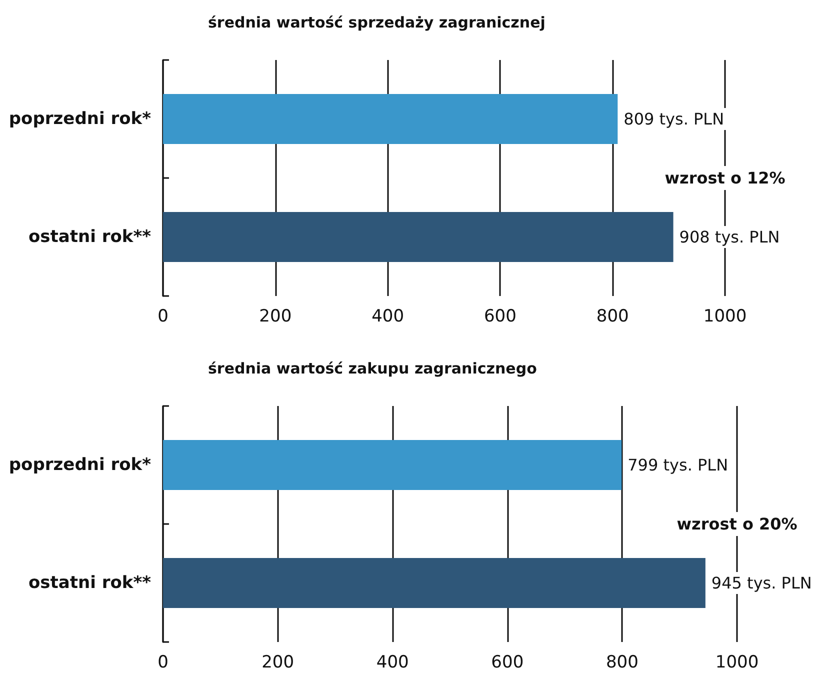 This screenshot has height=692, width=833. What do you see at coordinates (674, 119) in the screenshot?
I see `data-label: 809 tys. PLN` at bounding box center [674, 119].